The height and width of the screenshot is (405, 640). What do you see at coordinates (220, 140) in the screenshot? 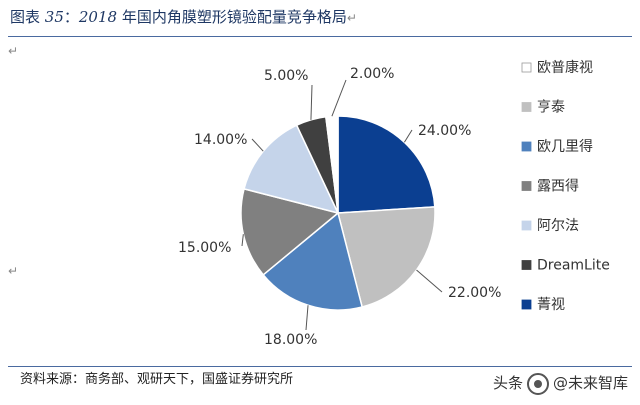
I see `slice-label-4: 14.00%` at bounding box center [220, 140].